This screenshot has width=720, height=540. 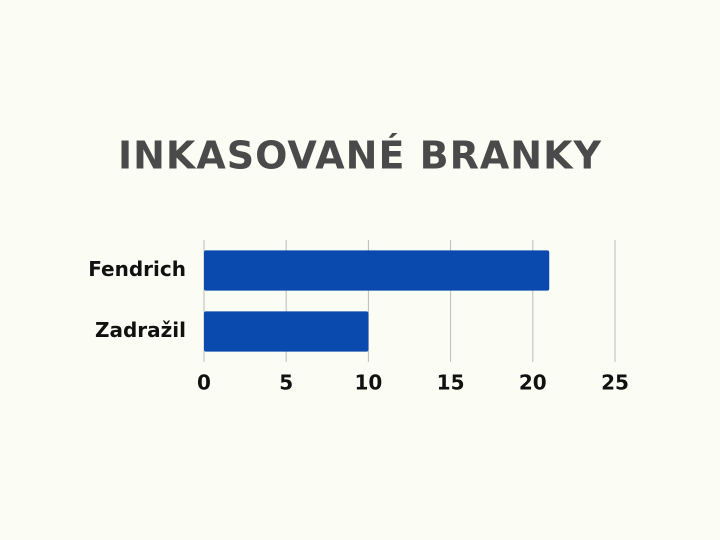 What do you see at coordinates (140, 330) in the screenshot?
I see `y-tick-label: Zadražil` at bounding box center [140, 330].